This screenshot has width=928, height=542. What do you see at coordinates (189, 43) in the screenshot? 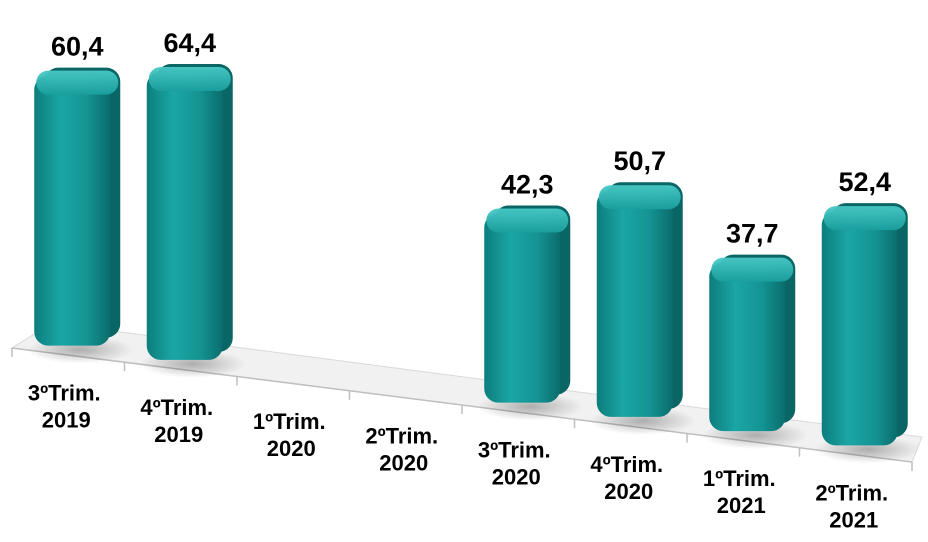
I see `data-label: 64,4` at bounding box center [189, 43].